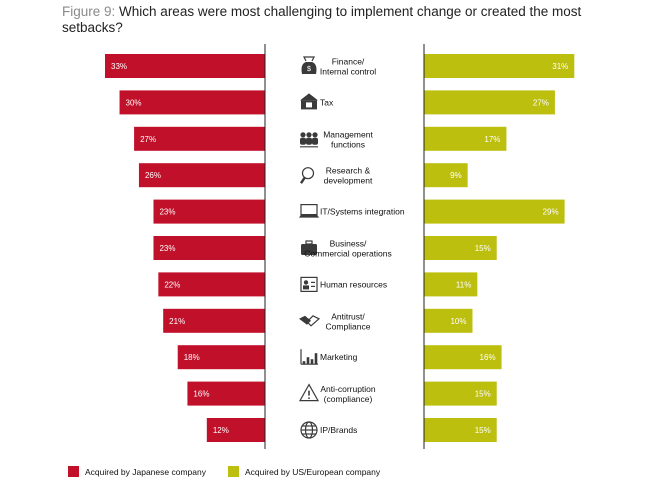 This screenshot has width=660, height=481. I want to click on label-western-6: 11%, so click(463, 284).